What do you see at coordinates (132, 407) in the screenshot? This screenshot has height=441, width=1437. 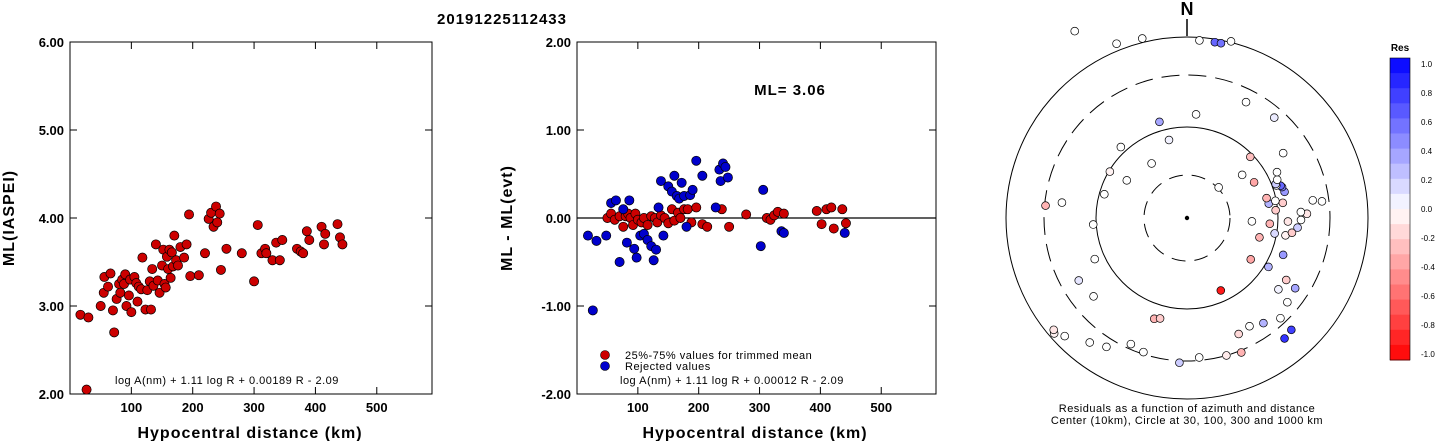 I see `x-tick-label: 100` at bounding box center [132, 407].